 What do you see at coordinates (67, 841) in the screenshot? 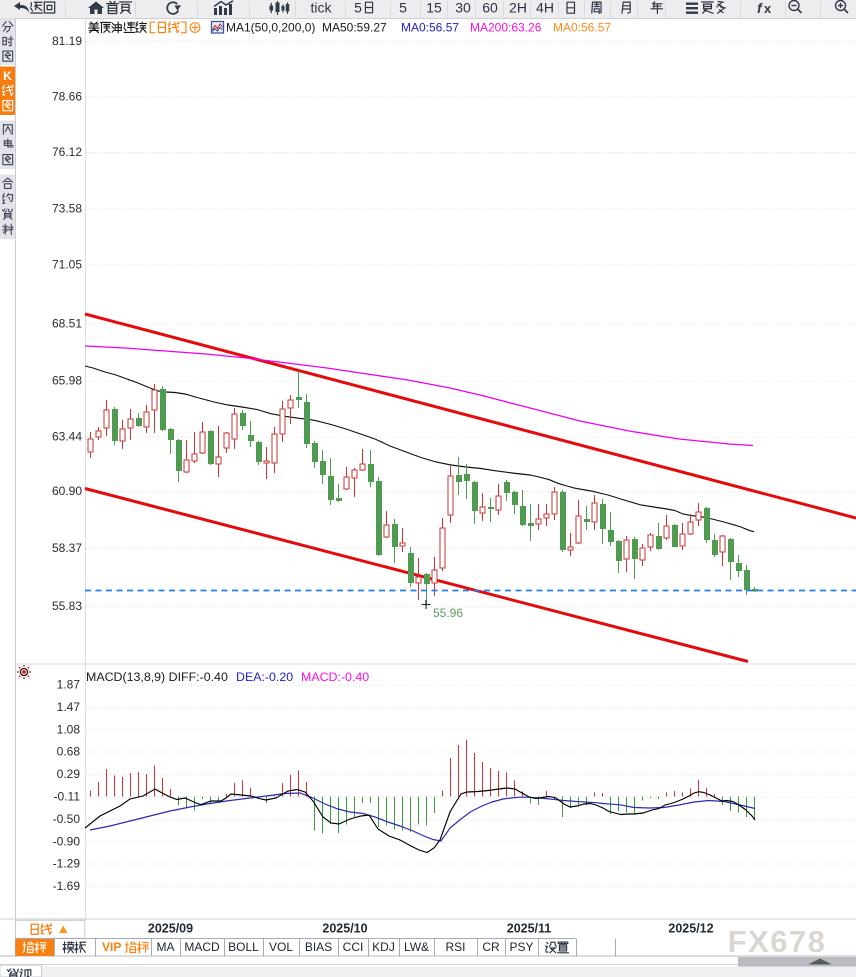
I see `svg-text: -0.90` at bounding box center [67, 841].